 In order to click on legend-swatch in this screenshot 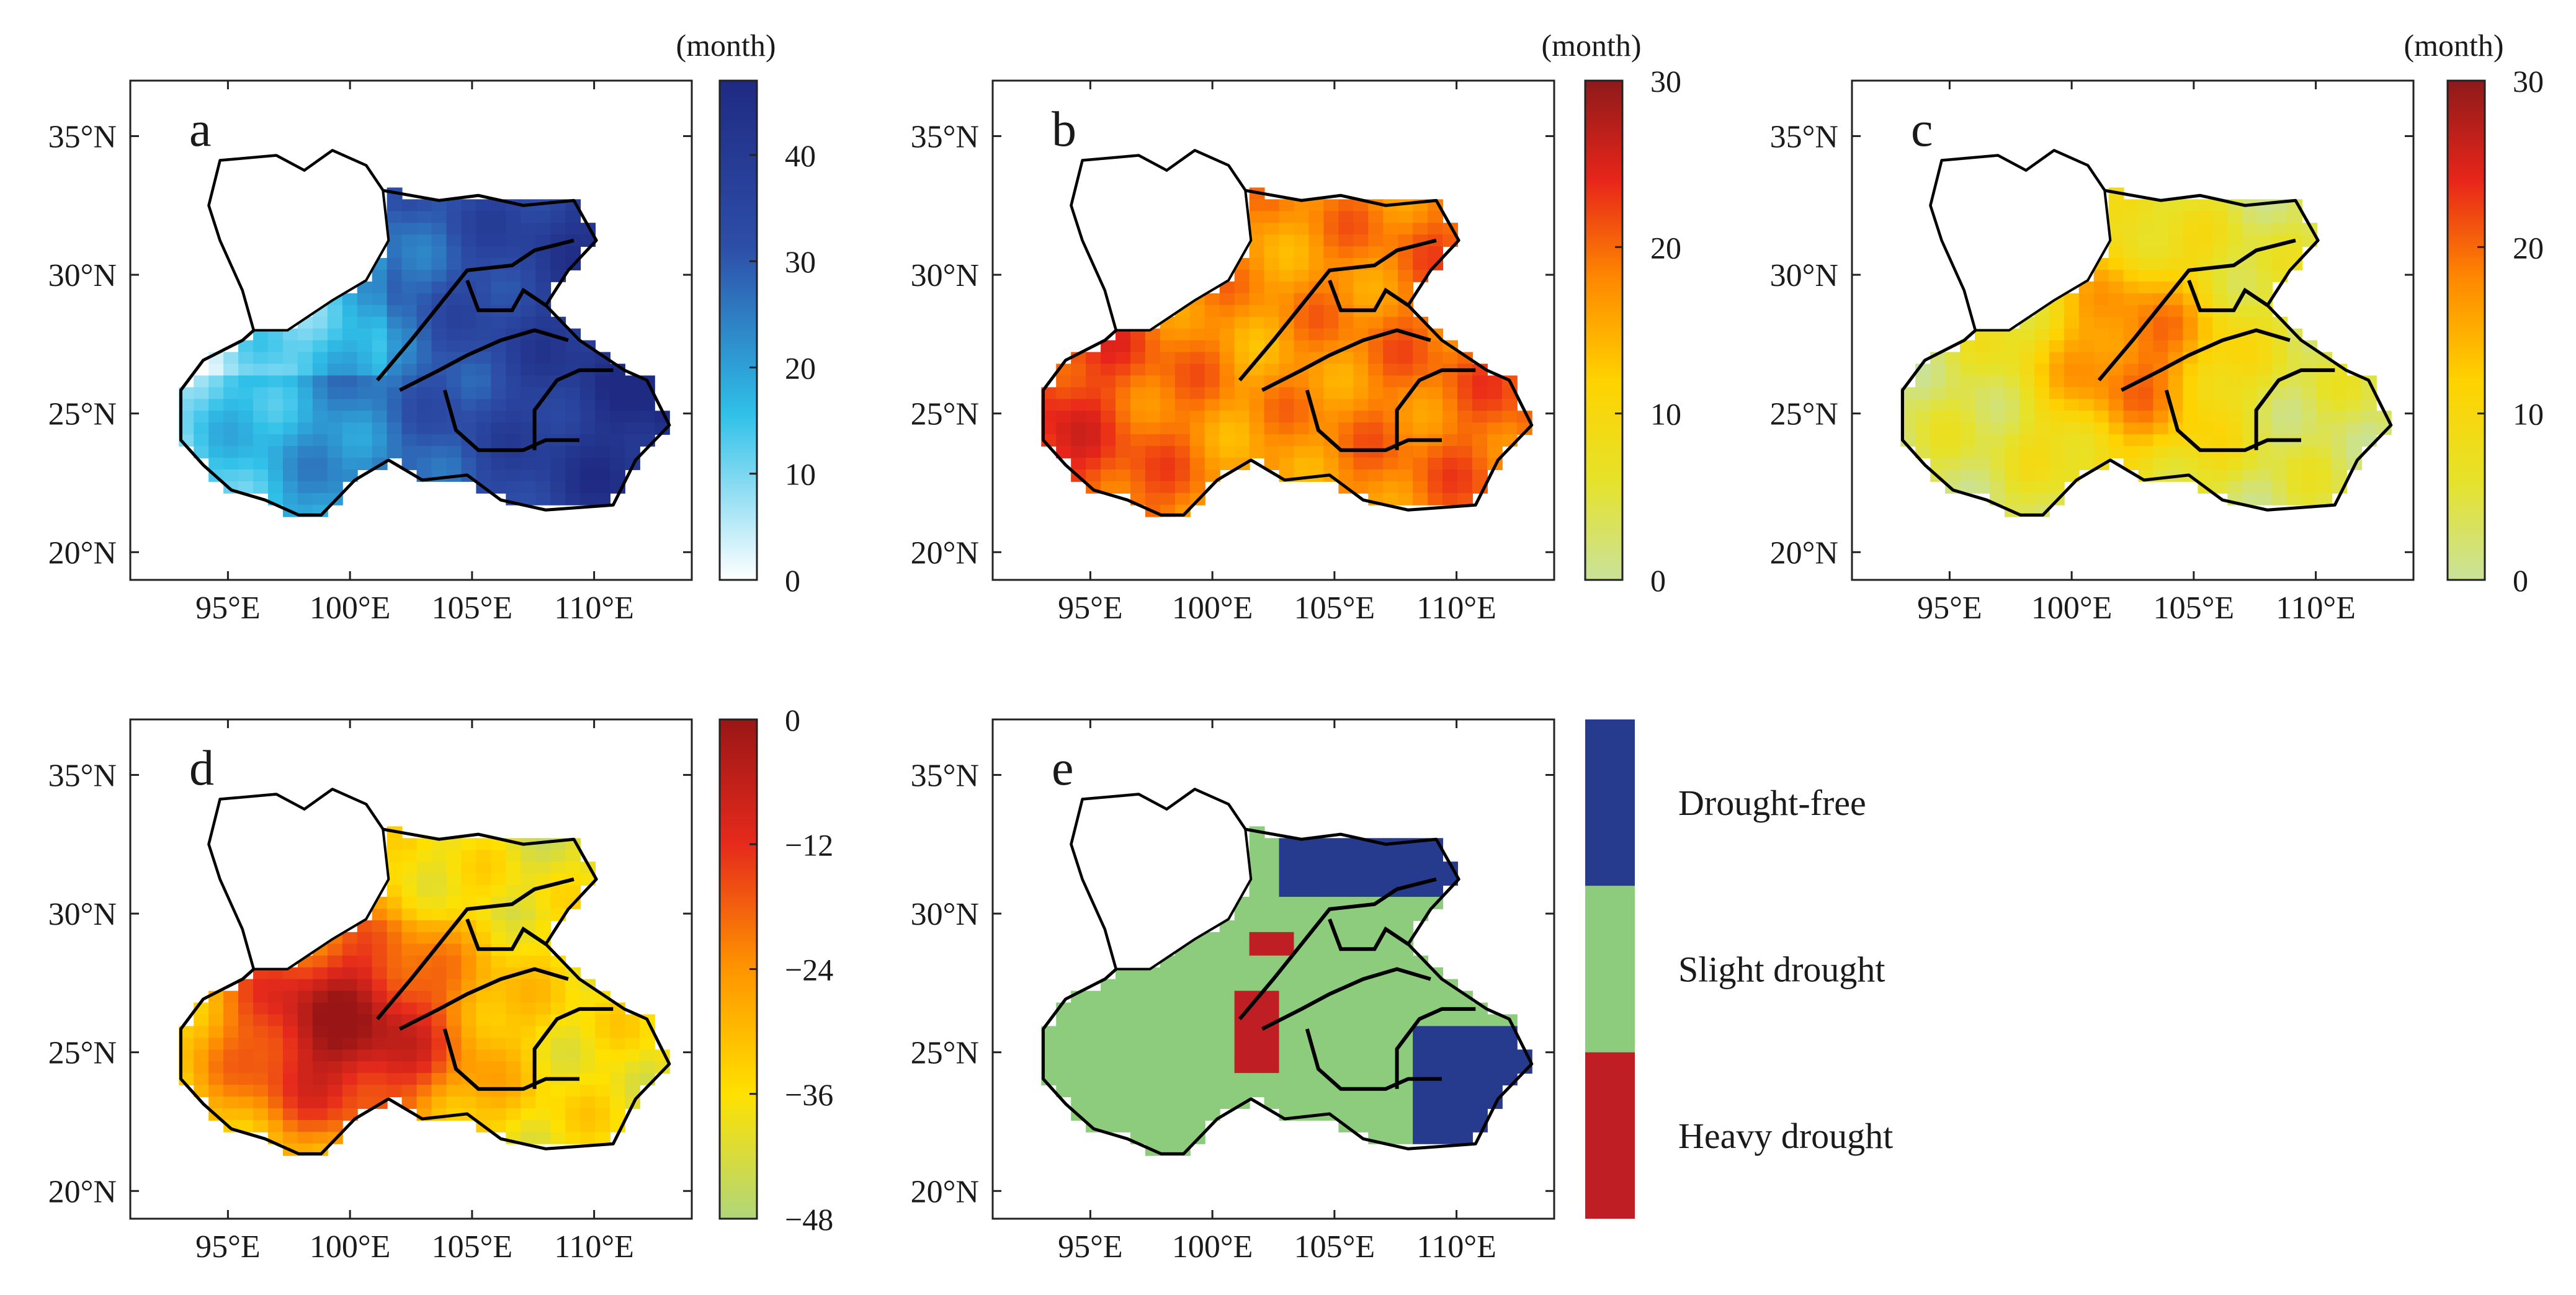, I will do `click(1610, 969)`.